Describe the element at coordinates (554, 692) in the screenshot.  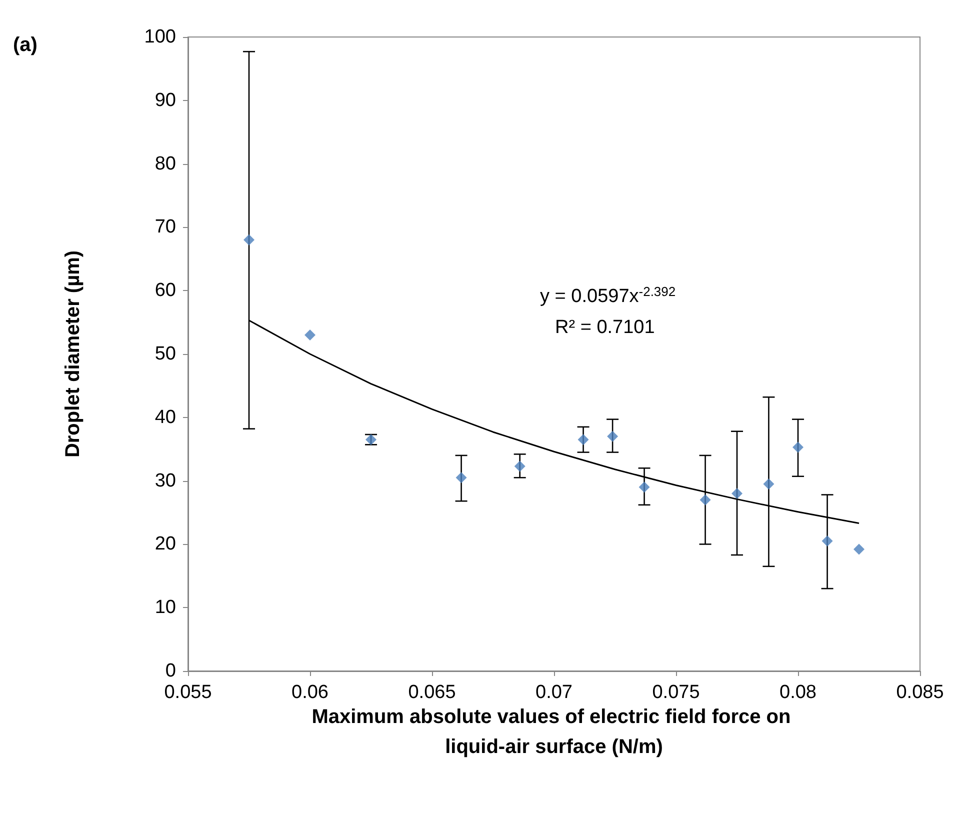
I see `x-tick-label: 0.07` at that location.